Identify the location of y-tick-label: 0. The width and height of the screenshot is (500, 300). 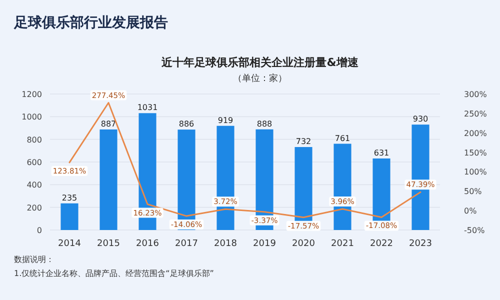
(39, 230).